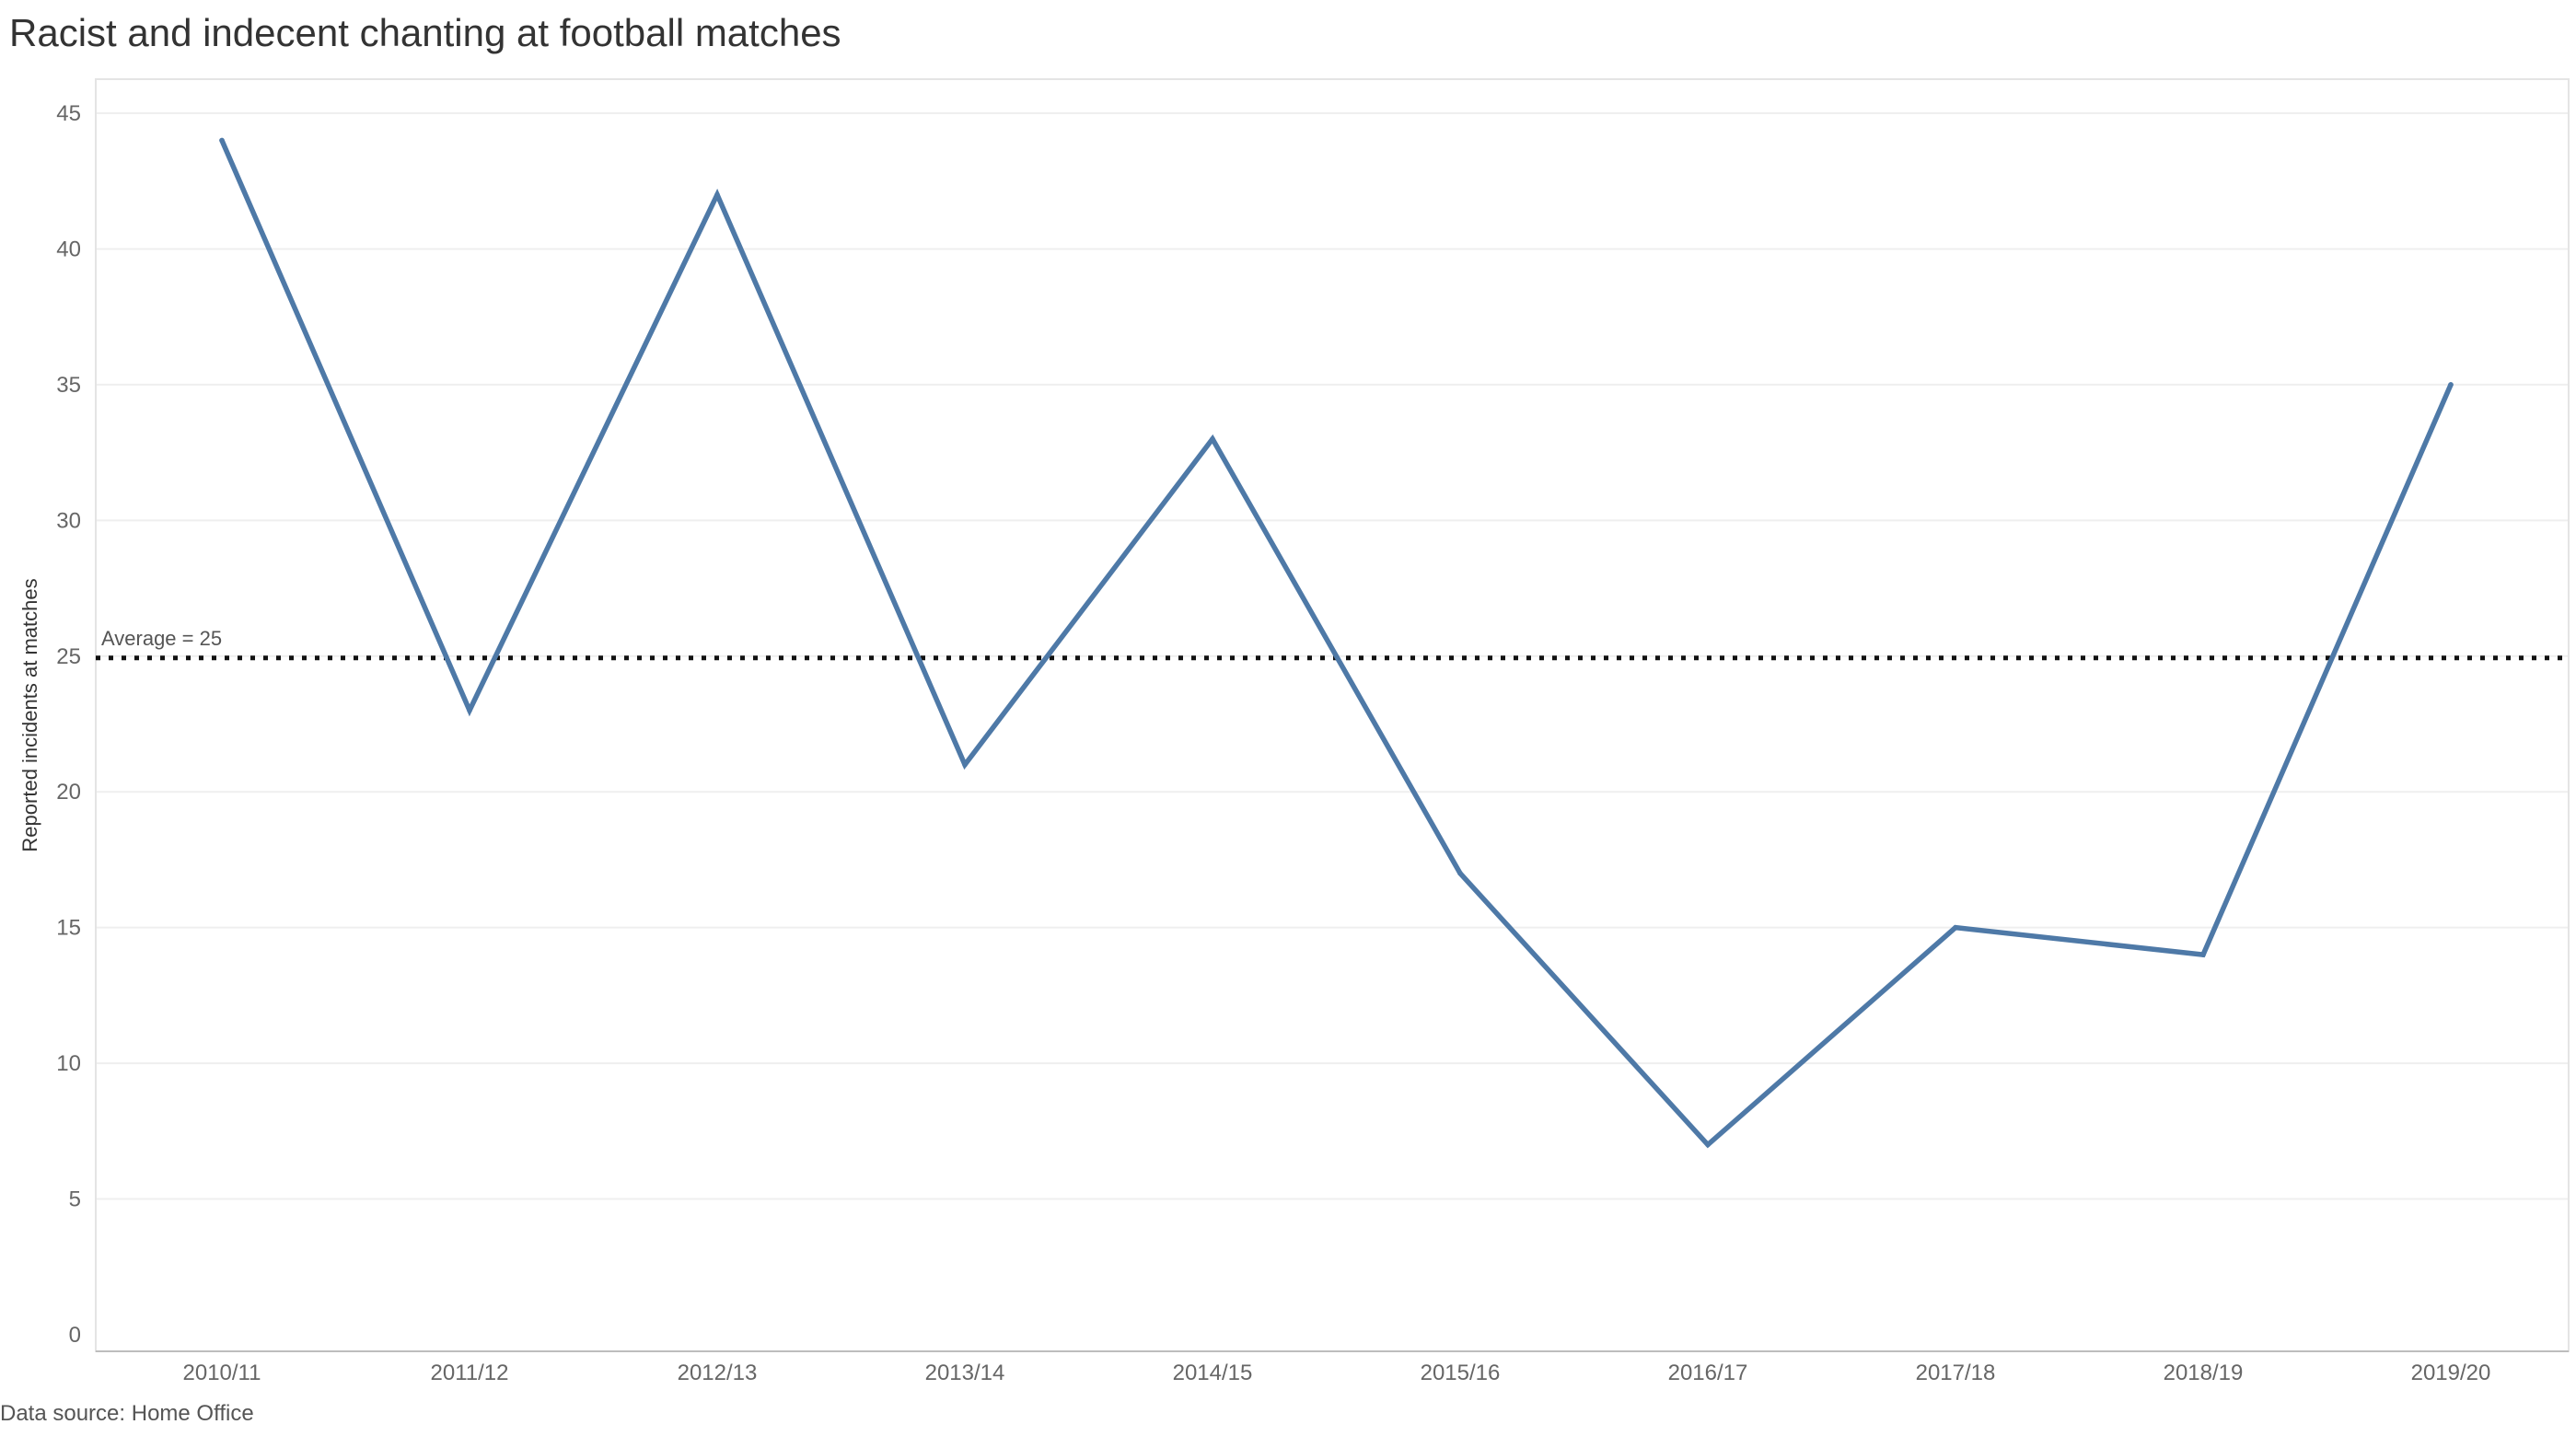 This screenshot has width=2576, height=1436. Describe the element at coordinates (1332, 644) in the screenshot. I see `average-reference: Average = 25` at that location.